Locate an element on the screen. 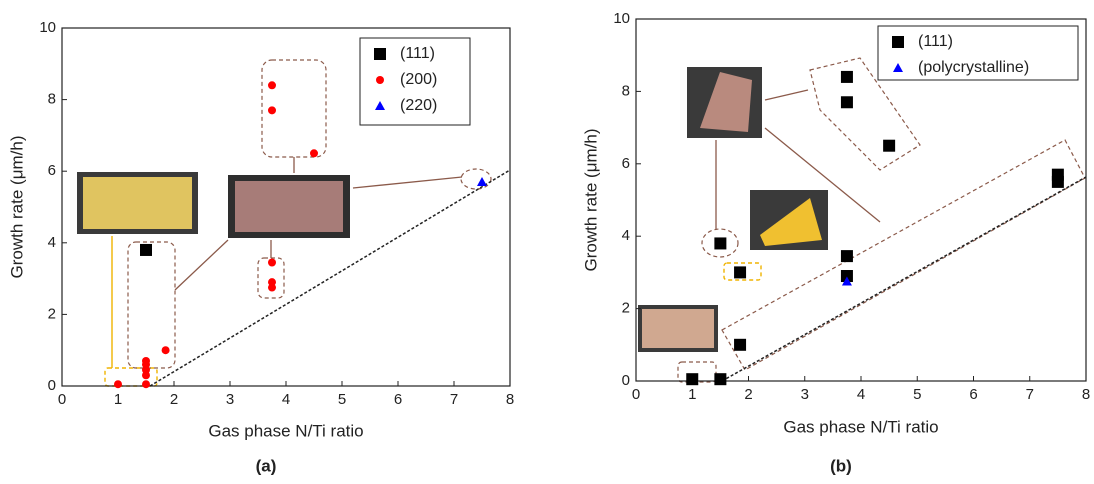 The height and width of the screenshot is (484, 1094). legend-label: (polycrystalline) is located at coordinates (973, 67).